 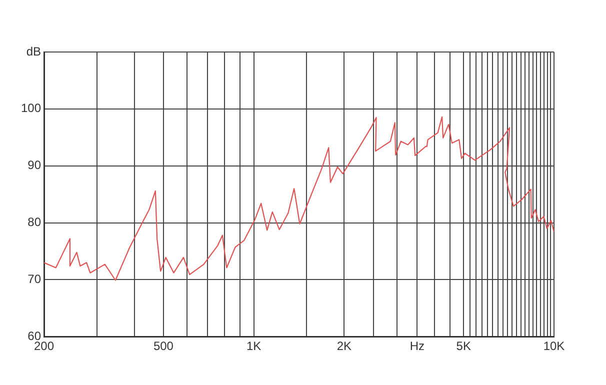 What do you see at coordinates (554, 346) in the screenshot?
I see `x-tick-label: 10K` at bounding box center [554, 346].